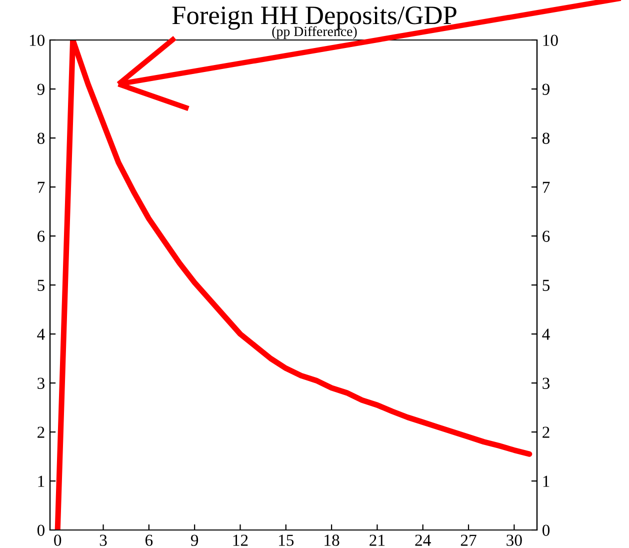 The width and height of the screenshot is (629, 548). Describe the element at coordinates (58, 540) in the screenshot. I see `x-tick-label: 0` at that location.